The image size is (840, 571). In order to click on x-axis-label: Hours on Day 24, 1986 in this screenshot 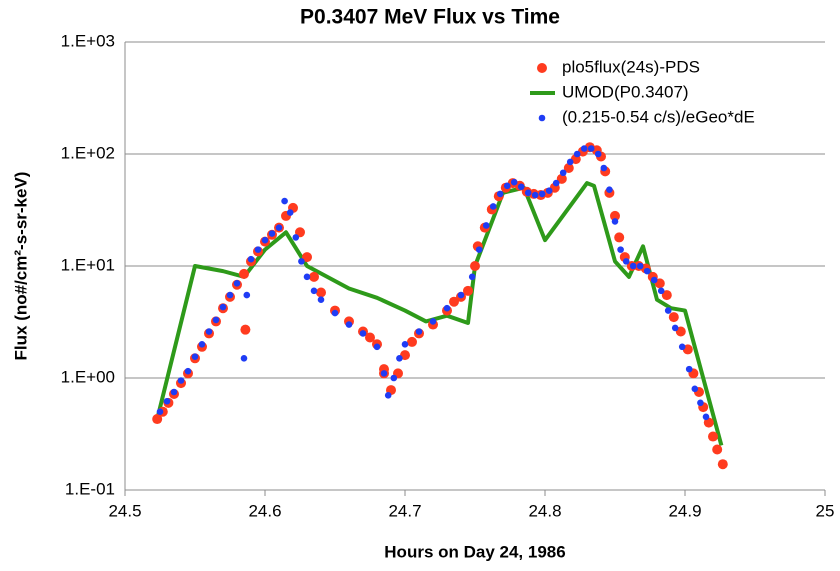, I will do `click(474, 551)`.